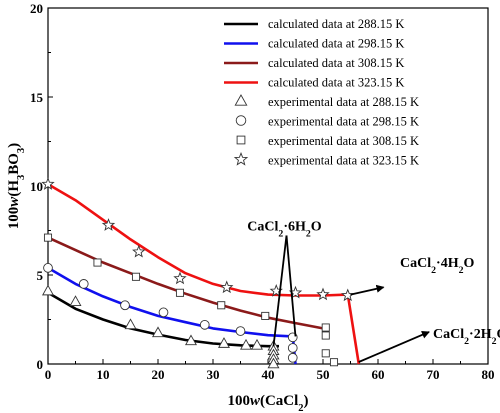 The width and height of the screenshot is (500, 413). Describe the element at coordinates (37, 97) in the screenshot. I see `y-tick-label: 15` at that location.